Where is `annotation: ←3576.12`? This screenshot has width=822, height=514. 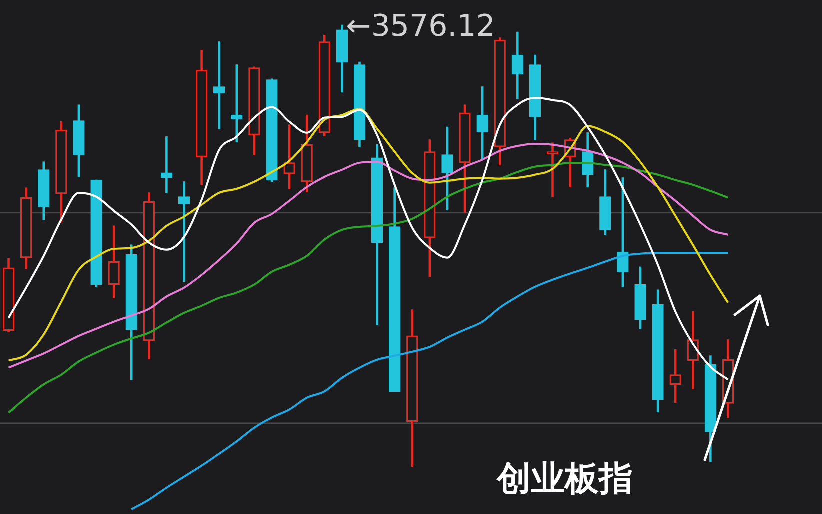 annotation: ←3576.12 is located at coordinates (421, 26).